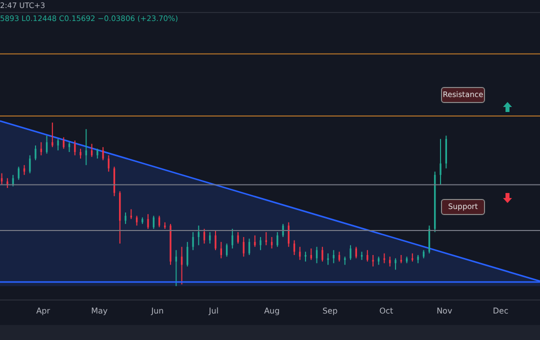 The width and height of the screenshot is (540, 340). What do you see at coordinates (99, 311) in the screenshot?
I see `x-tick-label: May` at bounding box center [99, 311].